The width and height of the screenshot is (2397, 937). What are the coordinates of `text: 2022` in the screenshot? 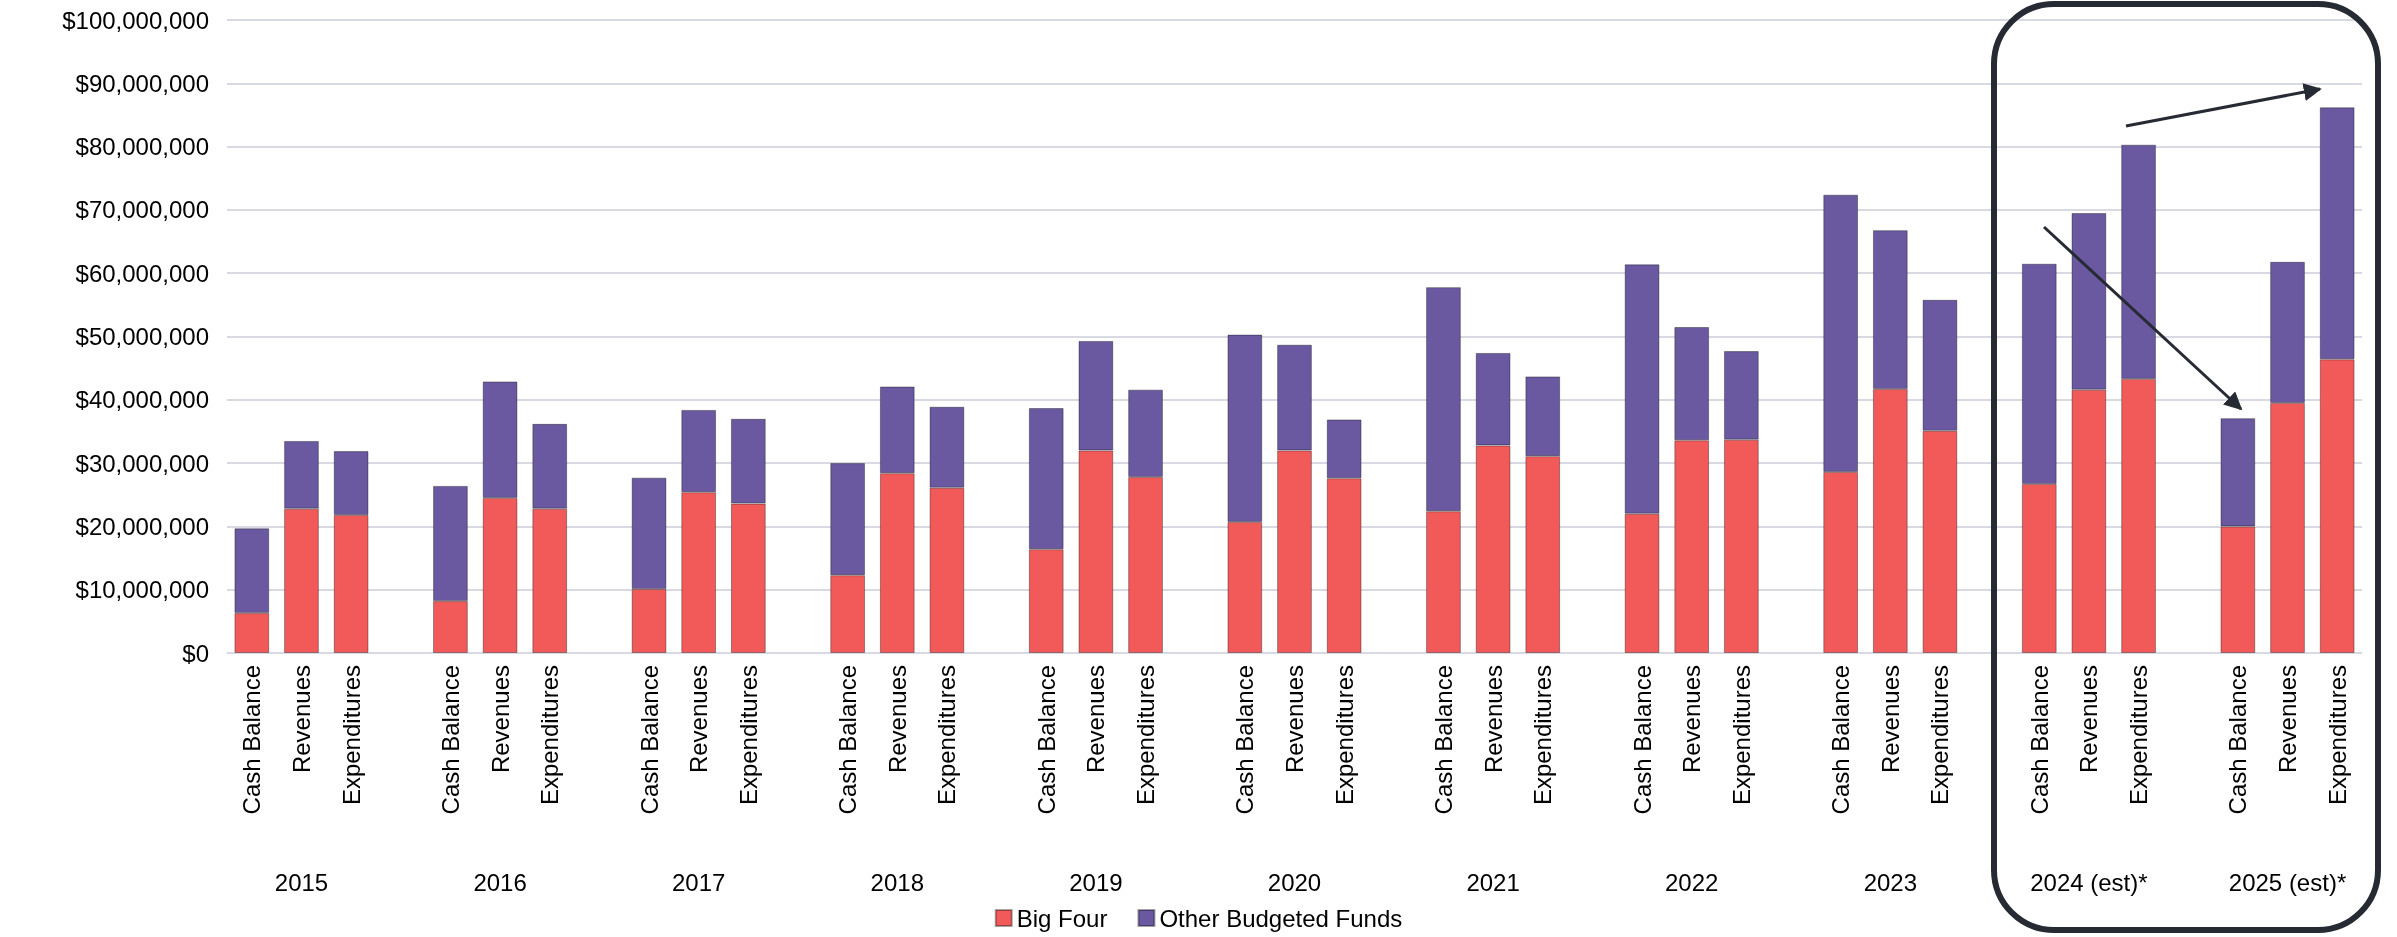 It's located at (1692, 882).